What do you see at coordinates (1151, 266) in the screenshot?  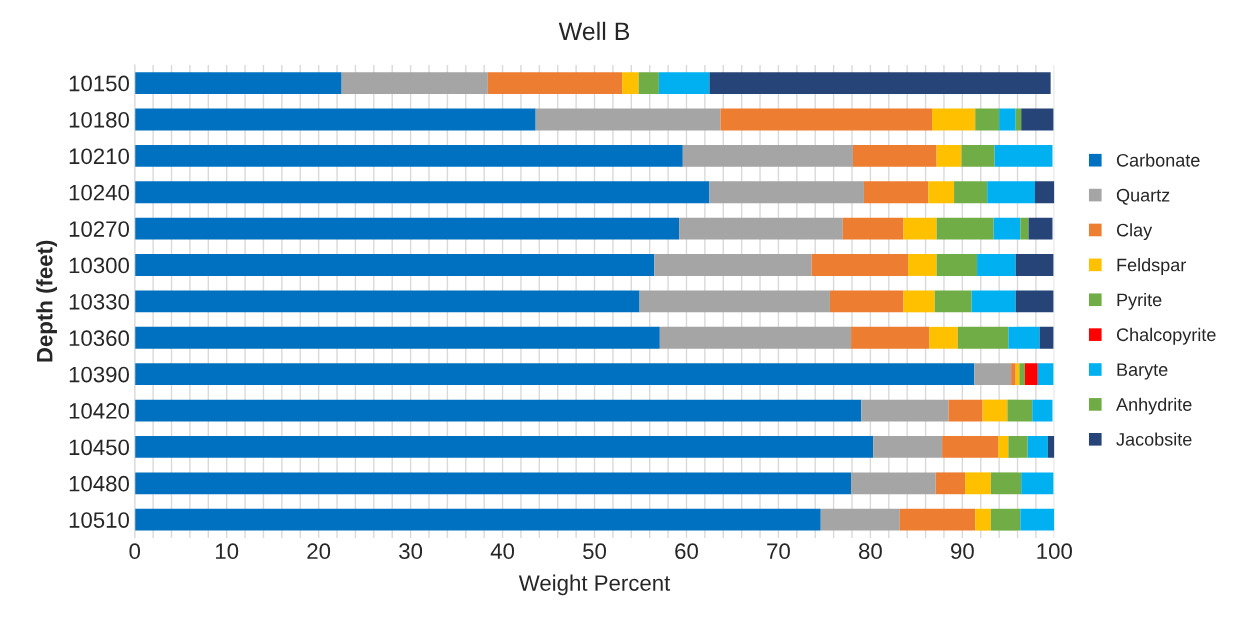 I see `legend-label: Feldspar` at bounding box center [1151, 266].